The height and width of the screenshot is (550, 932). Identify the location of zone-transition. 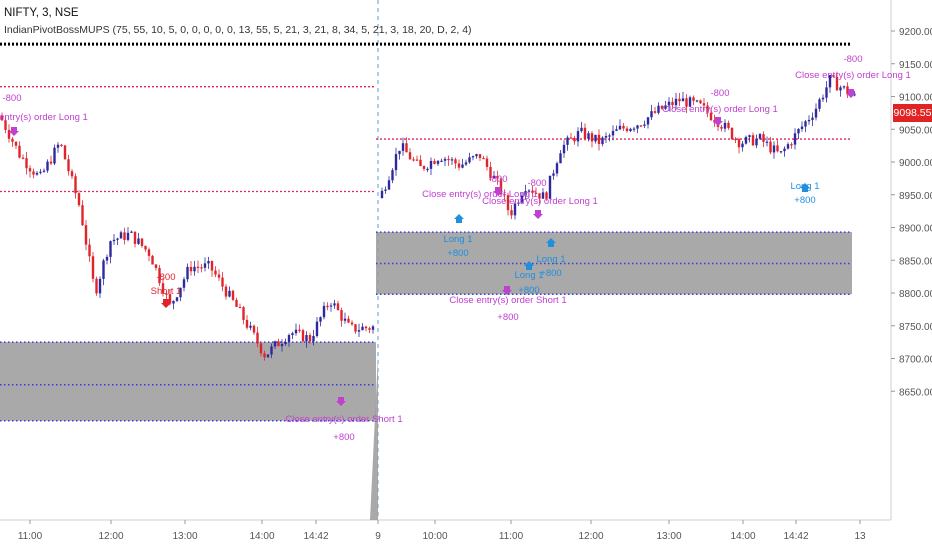
(374, 437).